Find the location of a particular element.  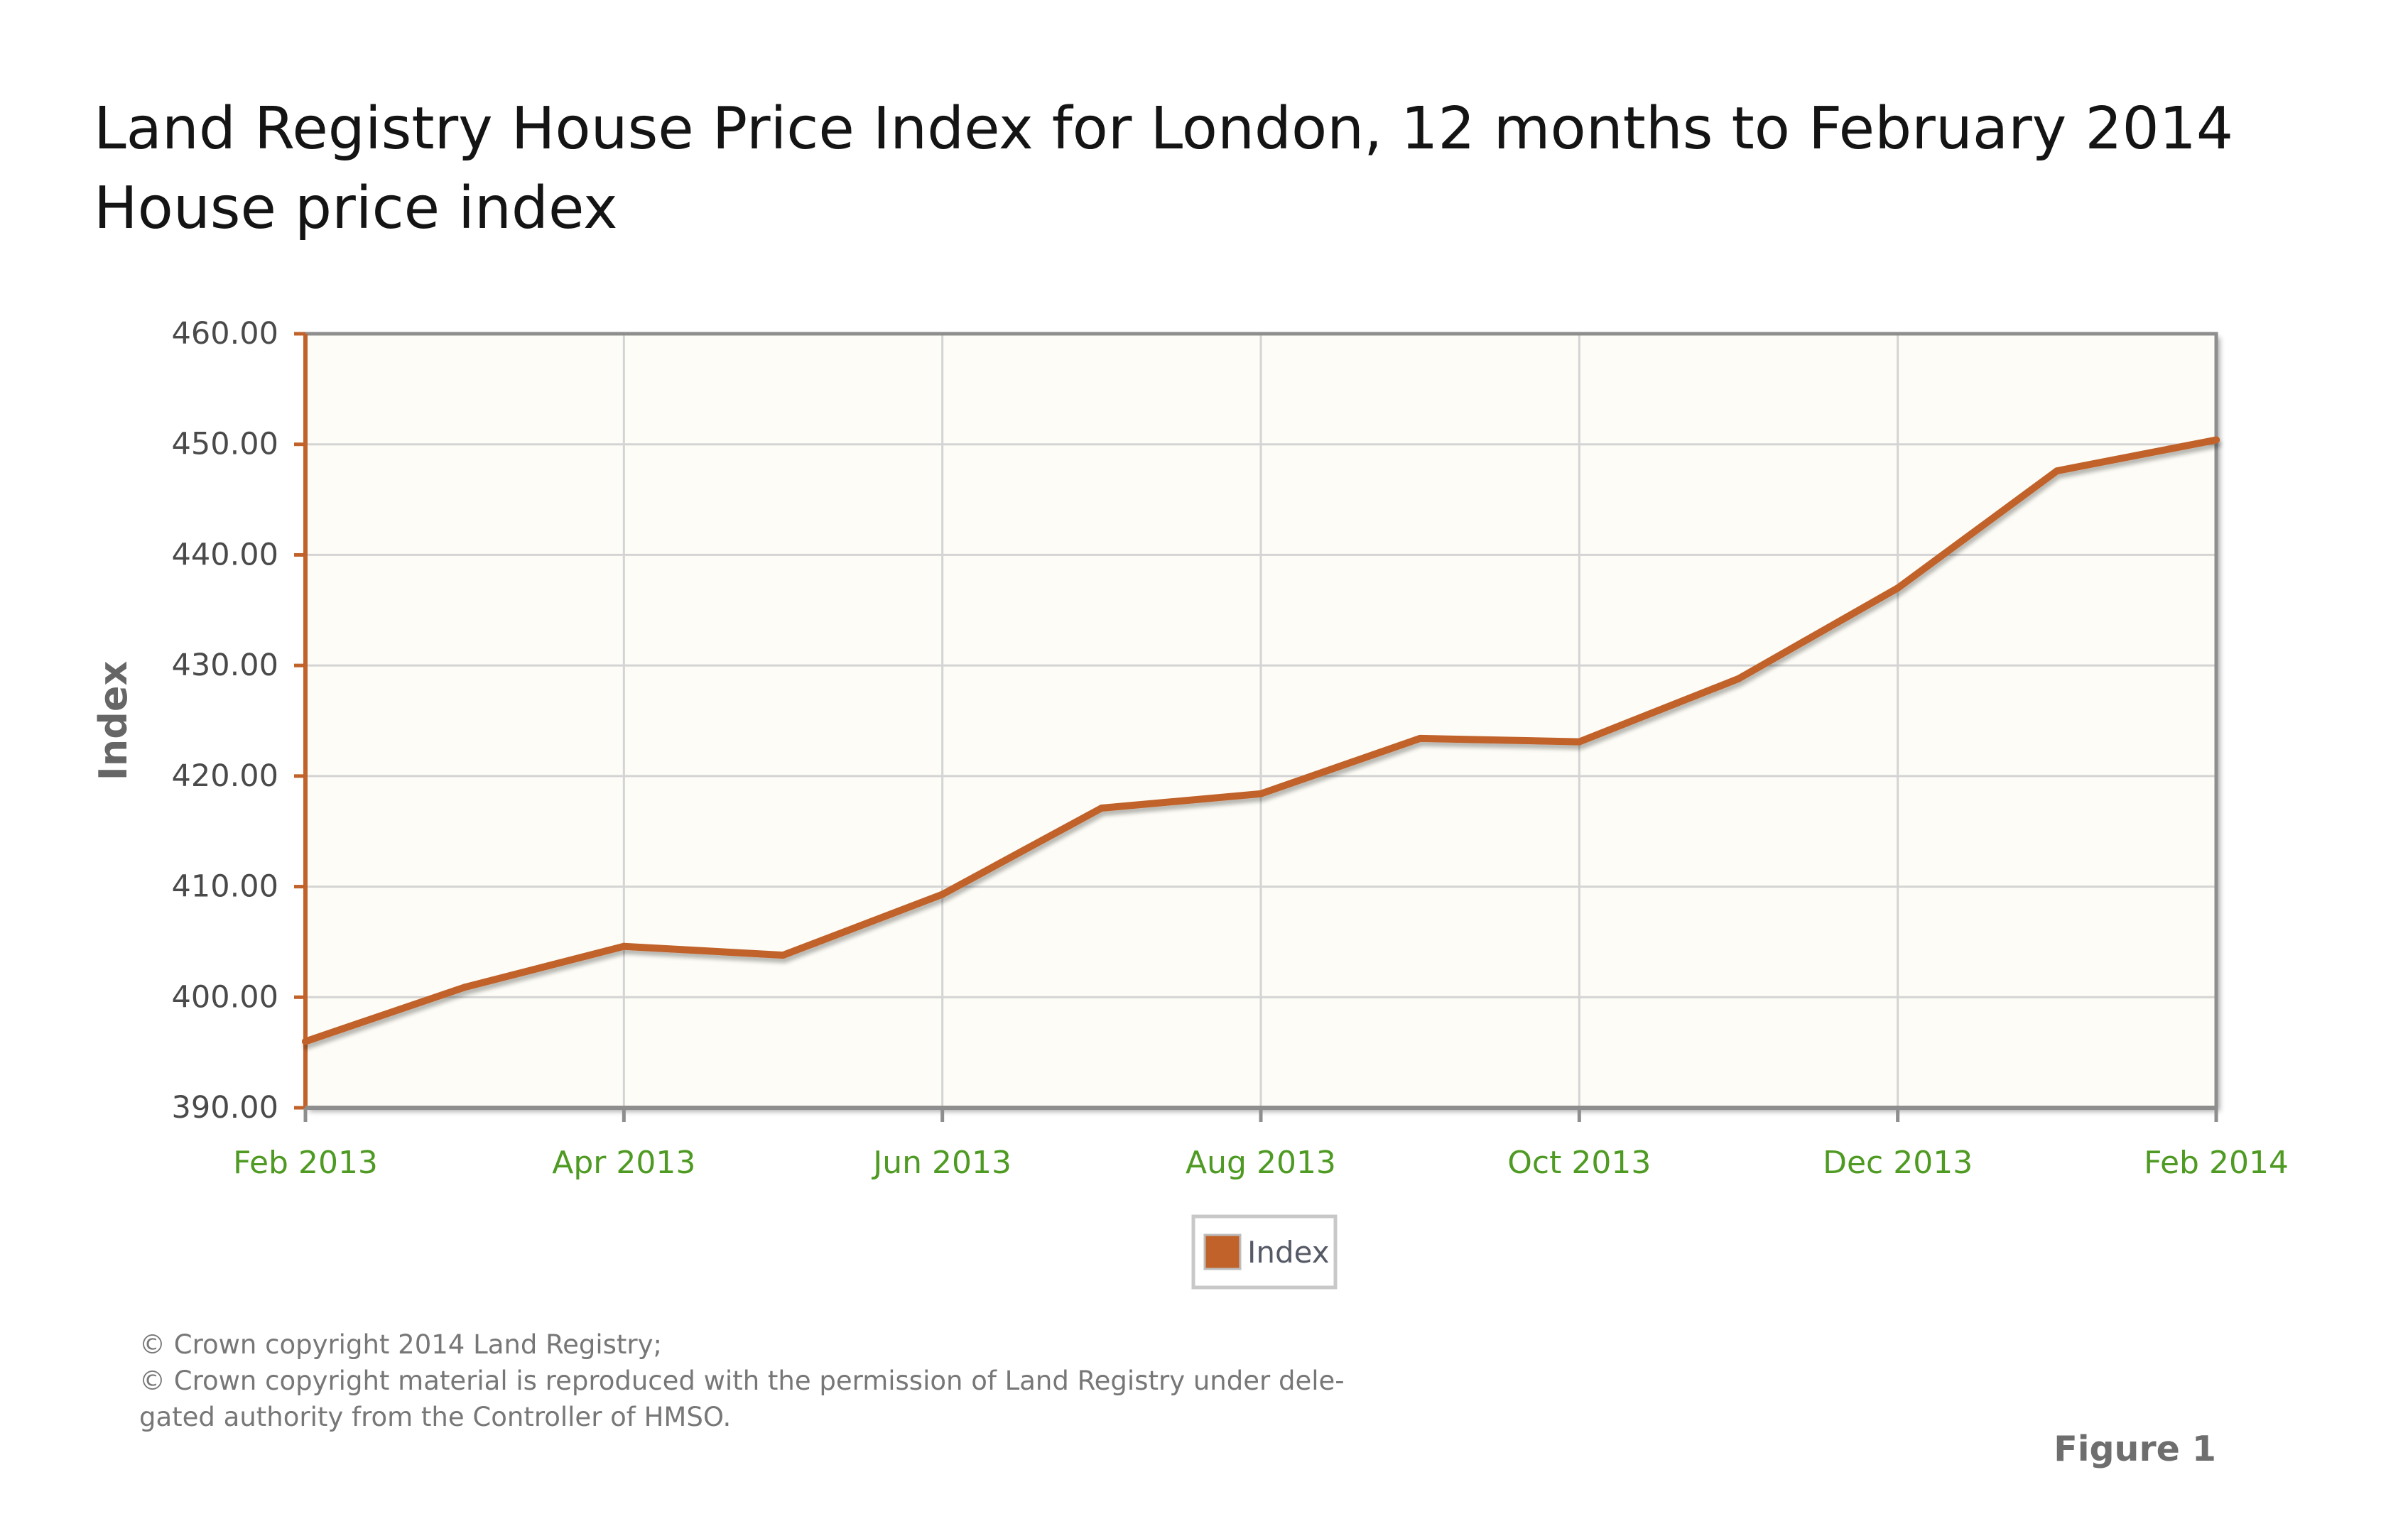

x-tick-label: Jun 2013 is located at coordinates (942, 1163).